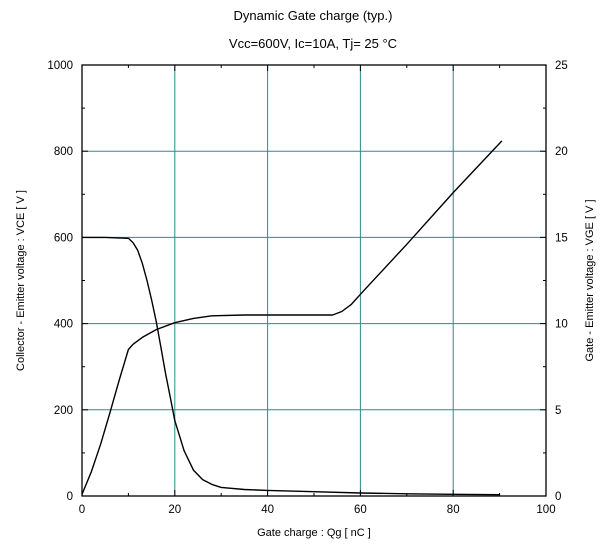  What do you see at coordinates (63, 411) in the screenshot?
I see `y-tick-label: 200` at bounding box center [63, 411].